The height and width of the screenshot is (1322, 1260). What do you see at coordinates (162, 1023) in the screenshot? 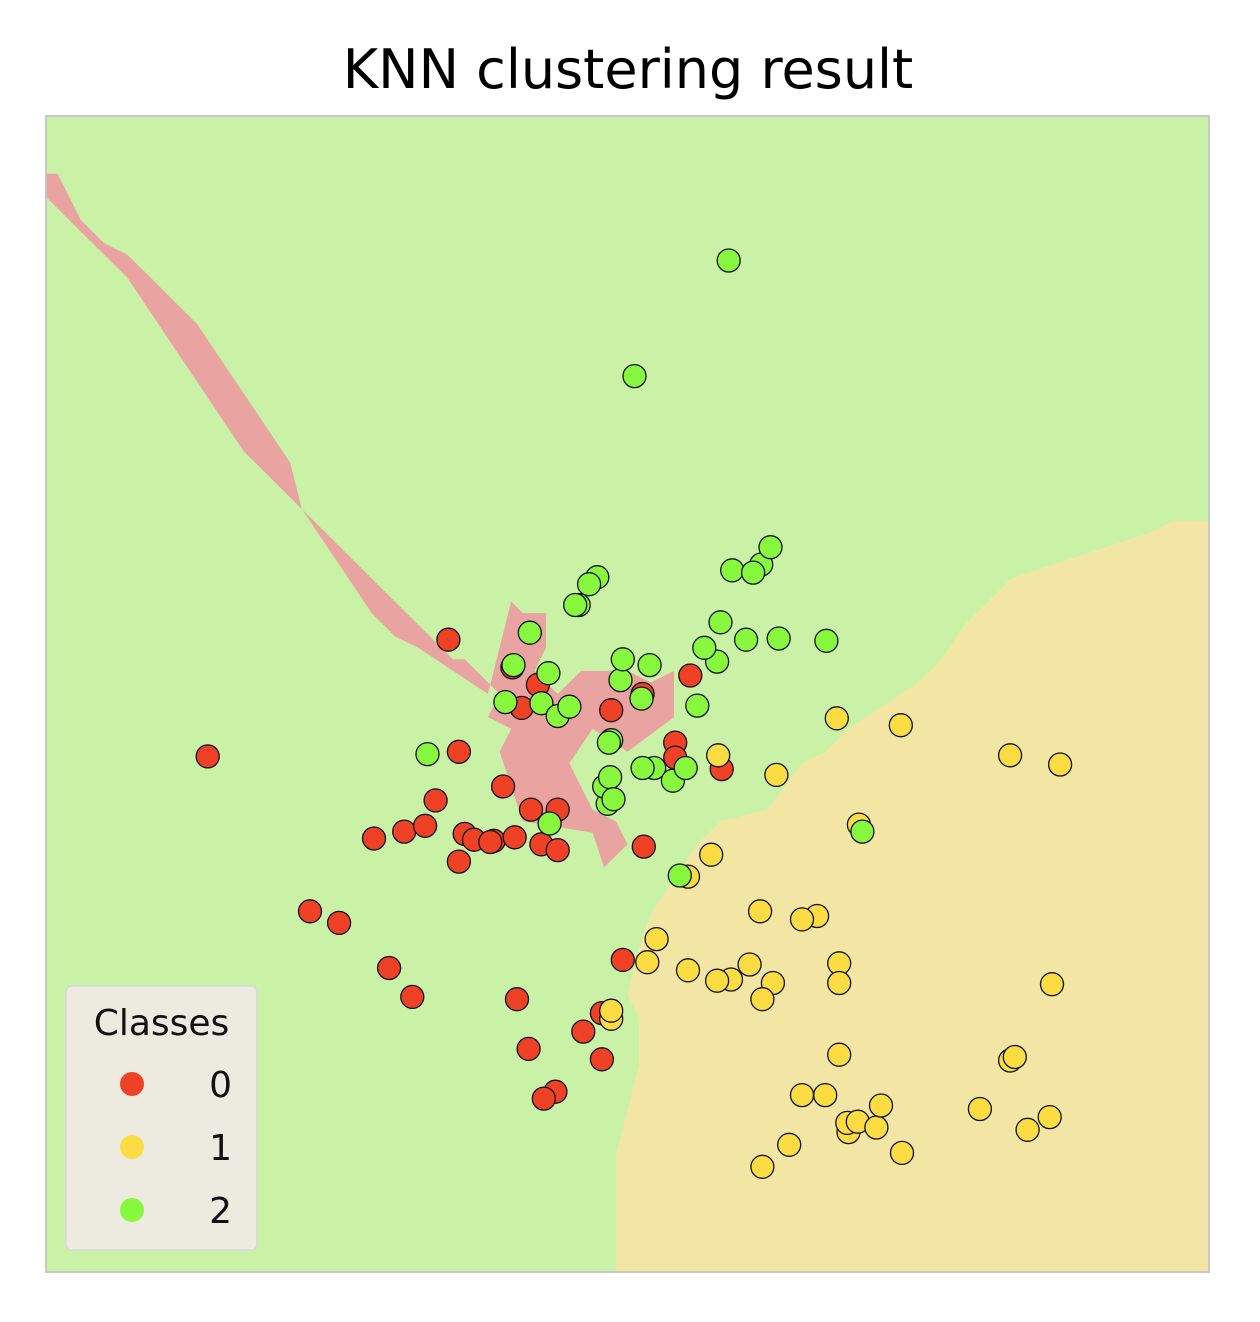
I see `legend-title: Classes` at bounding box center [162, 1023].